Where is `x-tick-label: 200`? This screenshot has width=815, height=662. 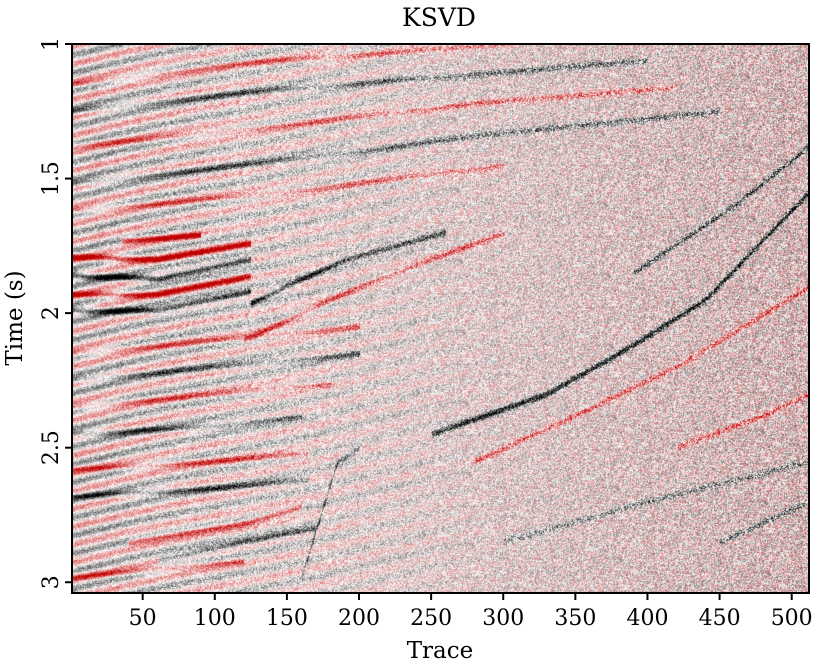 x-tick-label: 200 is located at coordinates (359, 618).